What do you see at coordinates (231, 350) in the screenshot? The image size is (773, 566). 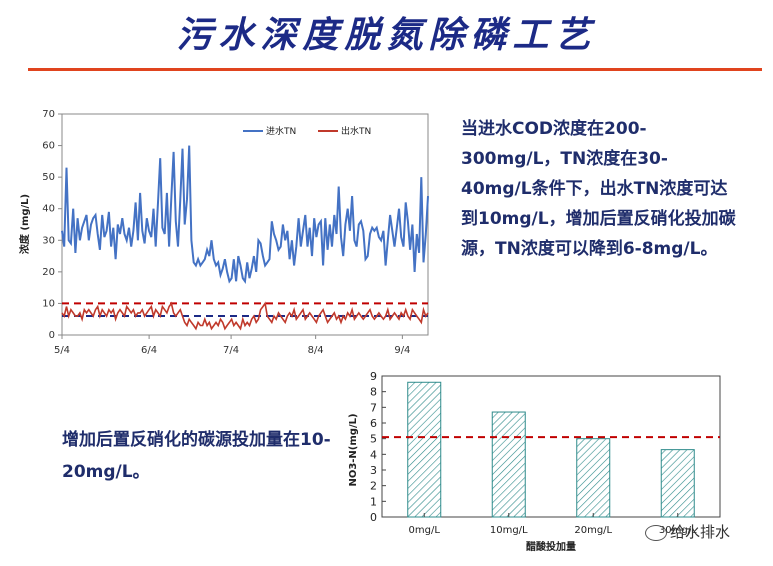 I see `line-chart-x-tick-label: 7/4` at bounding box center [231, 350].